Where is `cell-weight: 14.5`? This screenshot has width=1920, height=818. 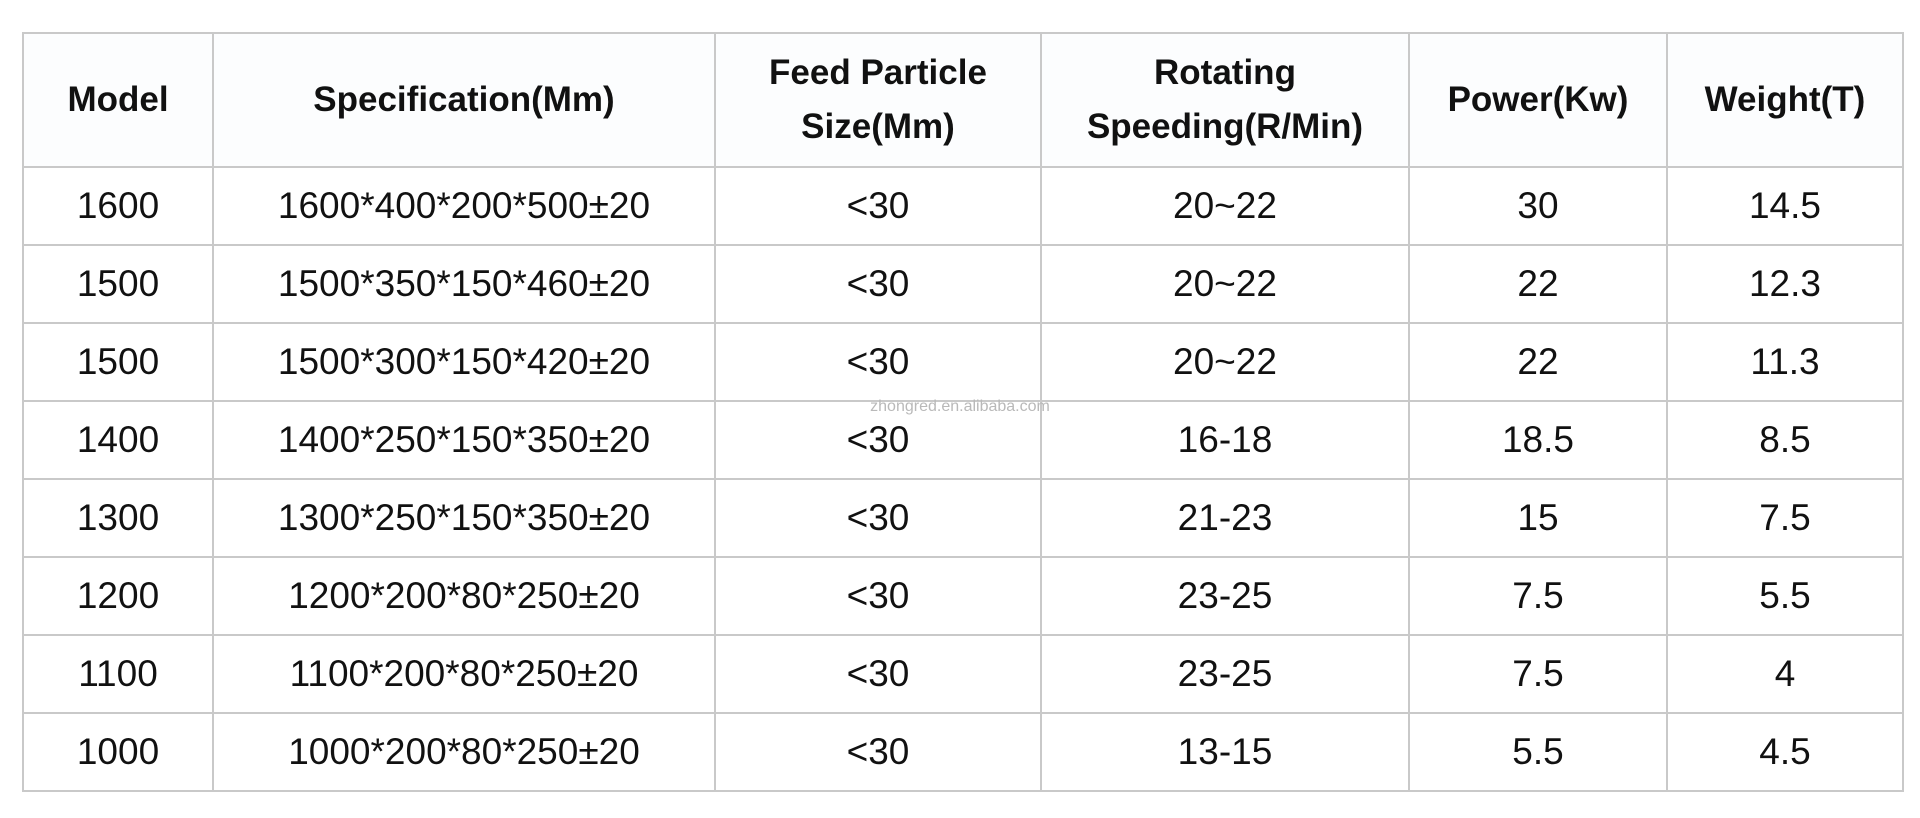 cell-weight: 14.5 is located at coordinates (1785, 206).